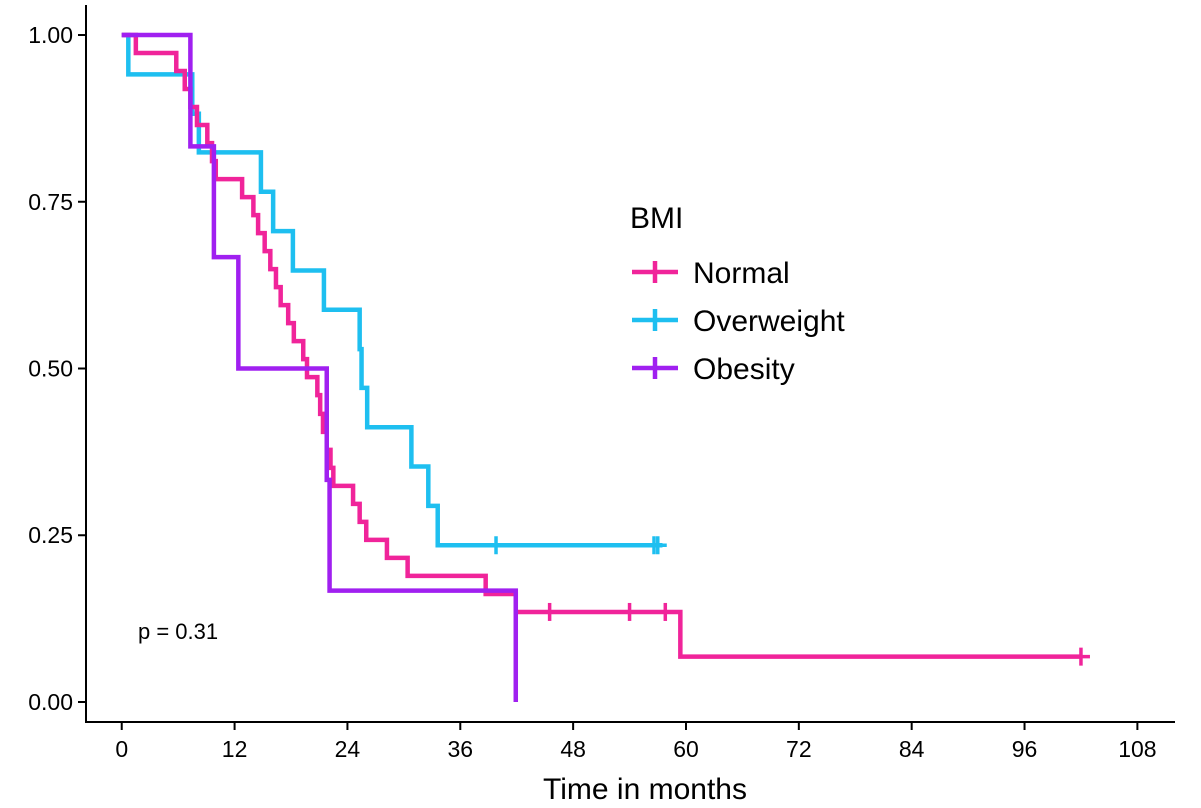 This screenshot has height=808, width=1201. Describe the element at coordinates (656, 218) in the screenshot. I see `legend-title: BMI` at that location.